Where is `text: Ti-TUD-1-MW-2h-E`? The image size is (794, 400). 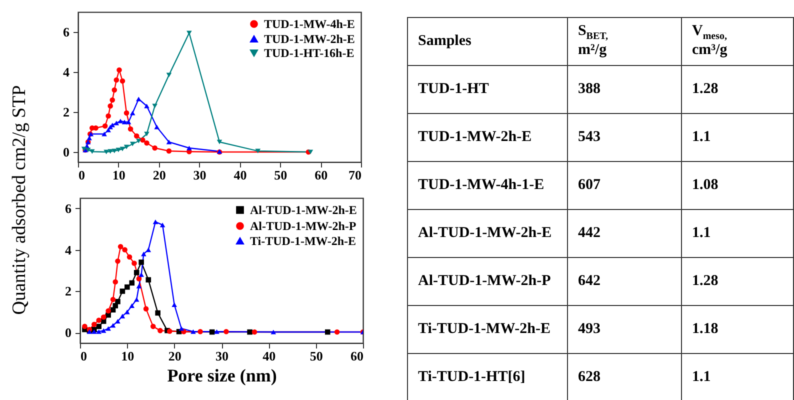
text: Ti-TUD-1-MW-2h-E is located at coordinates (488, 330).